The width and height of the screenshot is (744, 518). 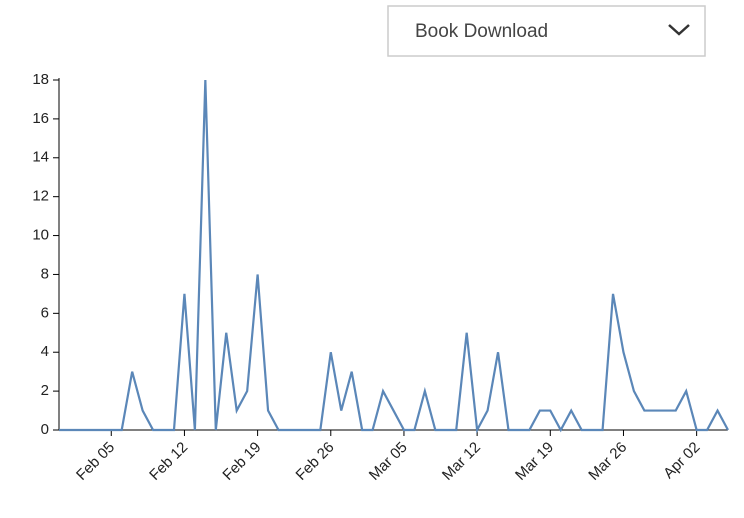 I want to click on x-tick-label: Feb 12, so click(x=168, y=461).